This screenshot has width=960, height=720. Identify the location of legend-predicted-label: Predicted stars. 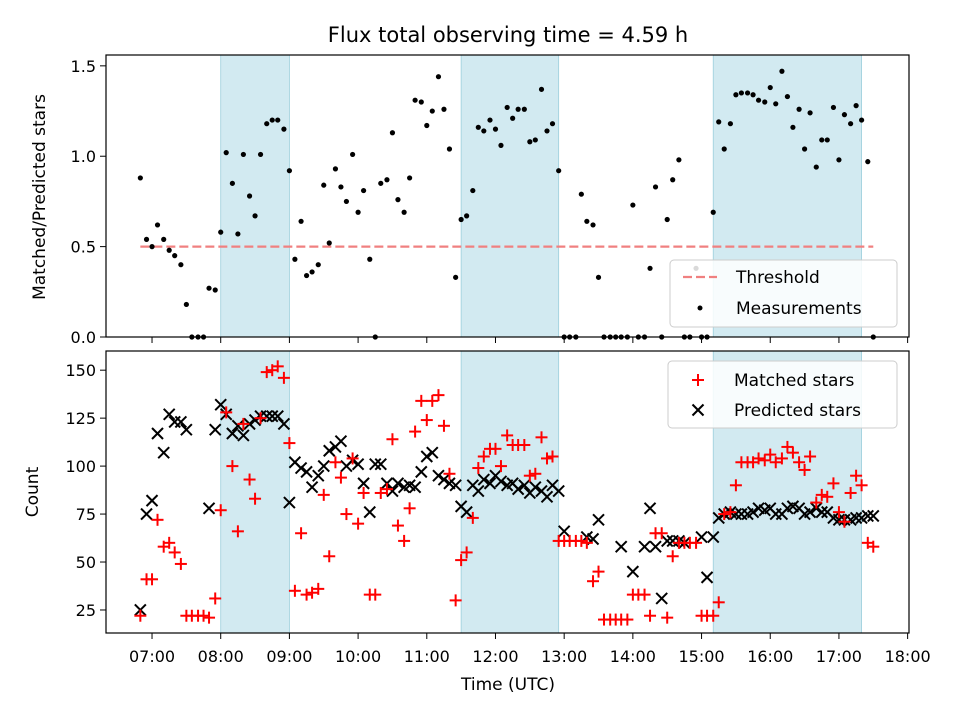
(797, 411).